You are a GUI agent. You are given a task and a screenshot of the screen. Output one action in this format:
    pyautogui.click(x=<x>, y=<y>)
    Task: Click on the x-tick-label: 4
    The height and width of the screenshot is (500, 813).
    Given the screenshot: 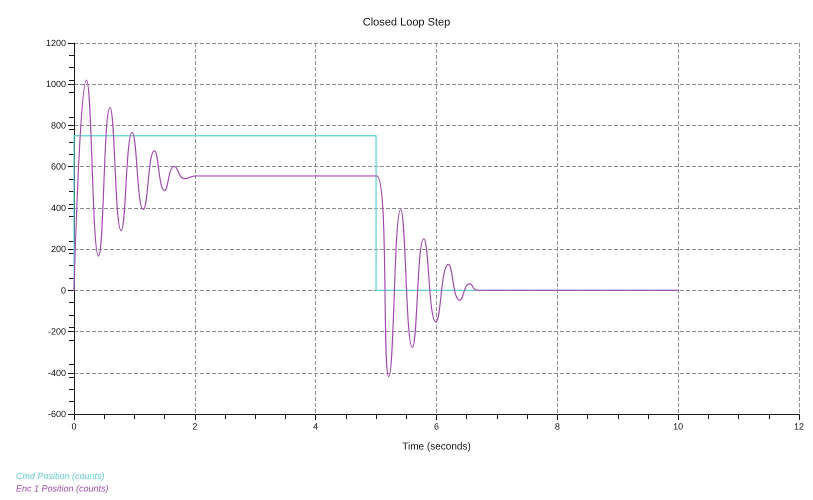 What is the action you would take?
    pyautogui.click(x=315, y=427)
    